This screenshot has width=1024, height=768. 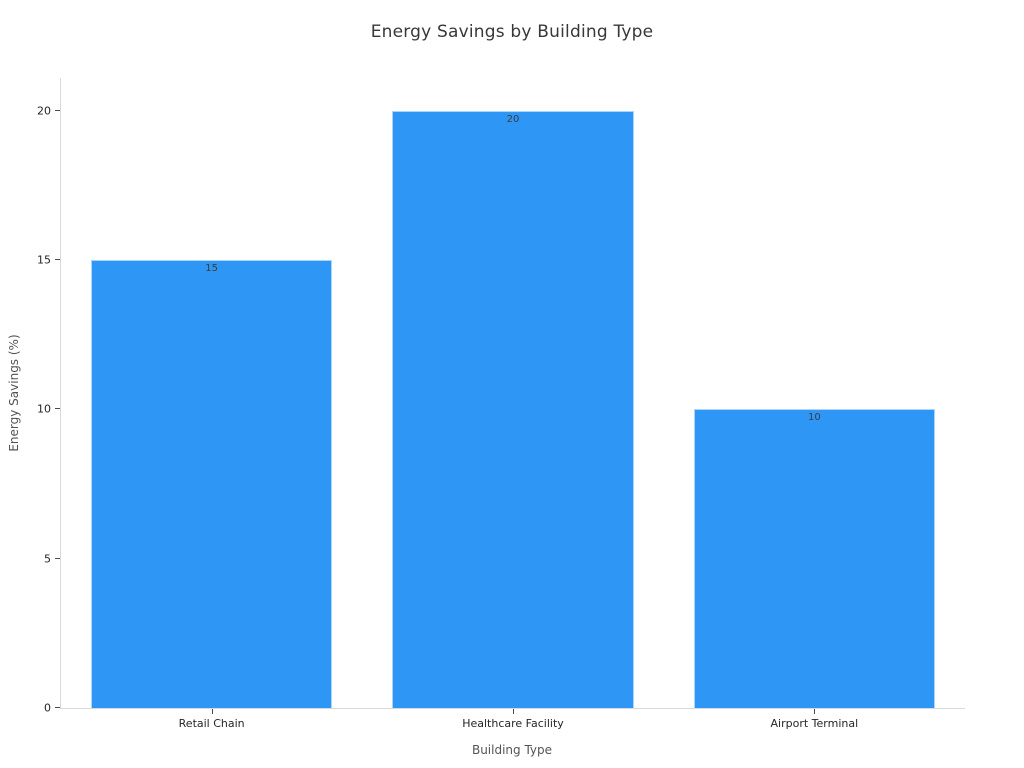 I want to click on y-axis-title: Energy Savings (%), so click(x=14, y=393).